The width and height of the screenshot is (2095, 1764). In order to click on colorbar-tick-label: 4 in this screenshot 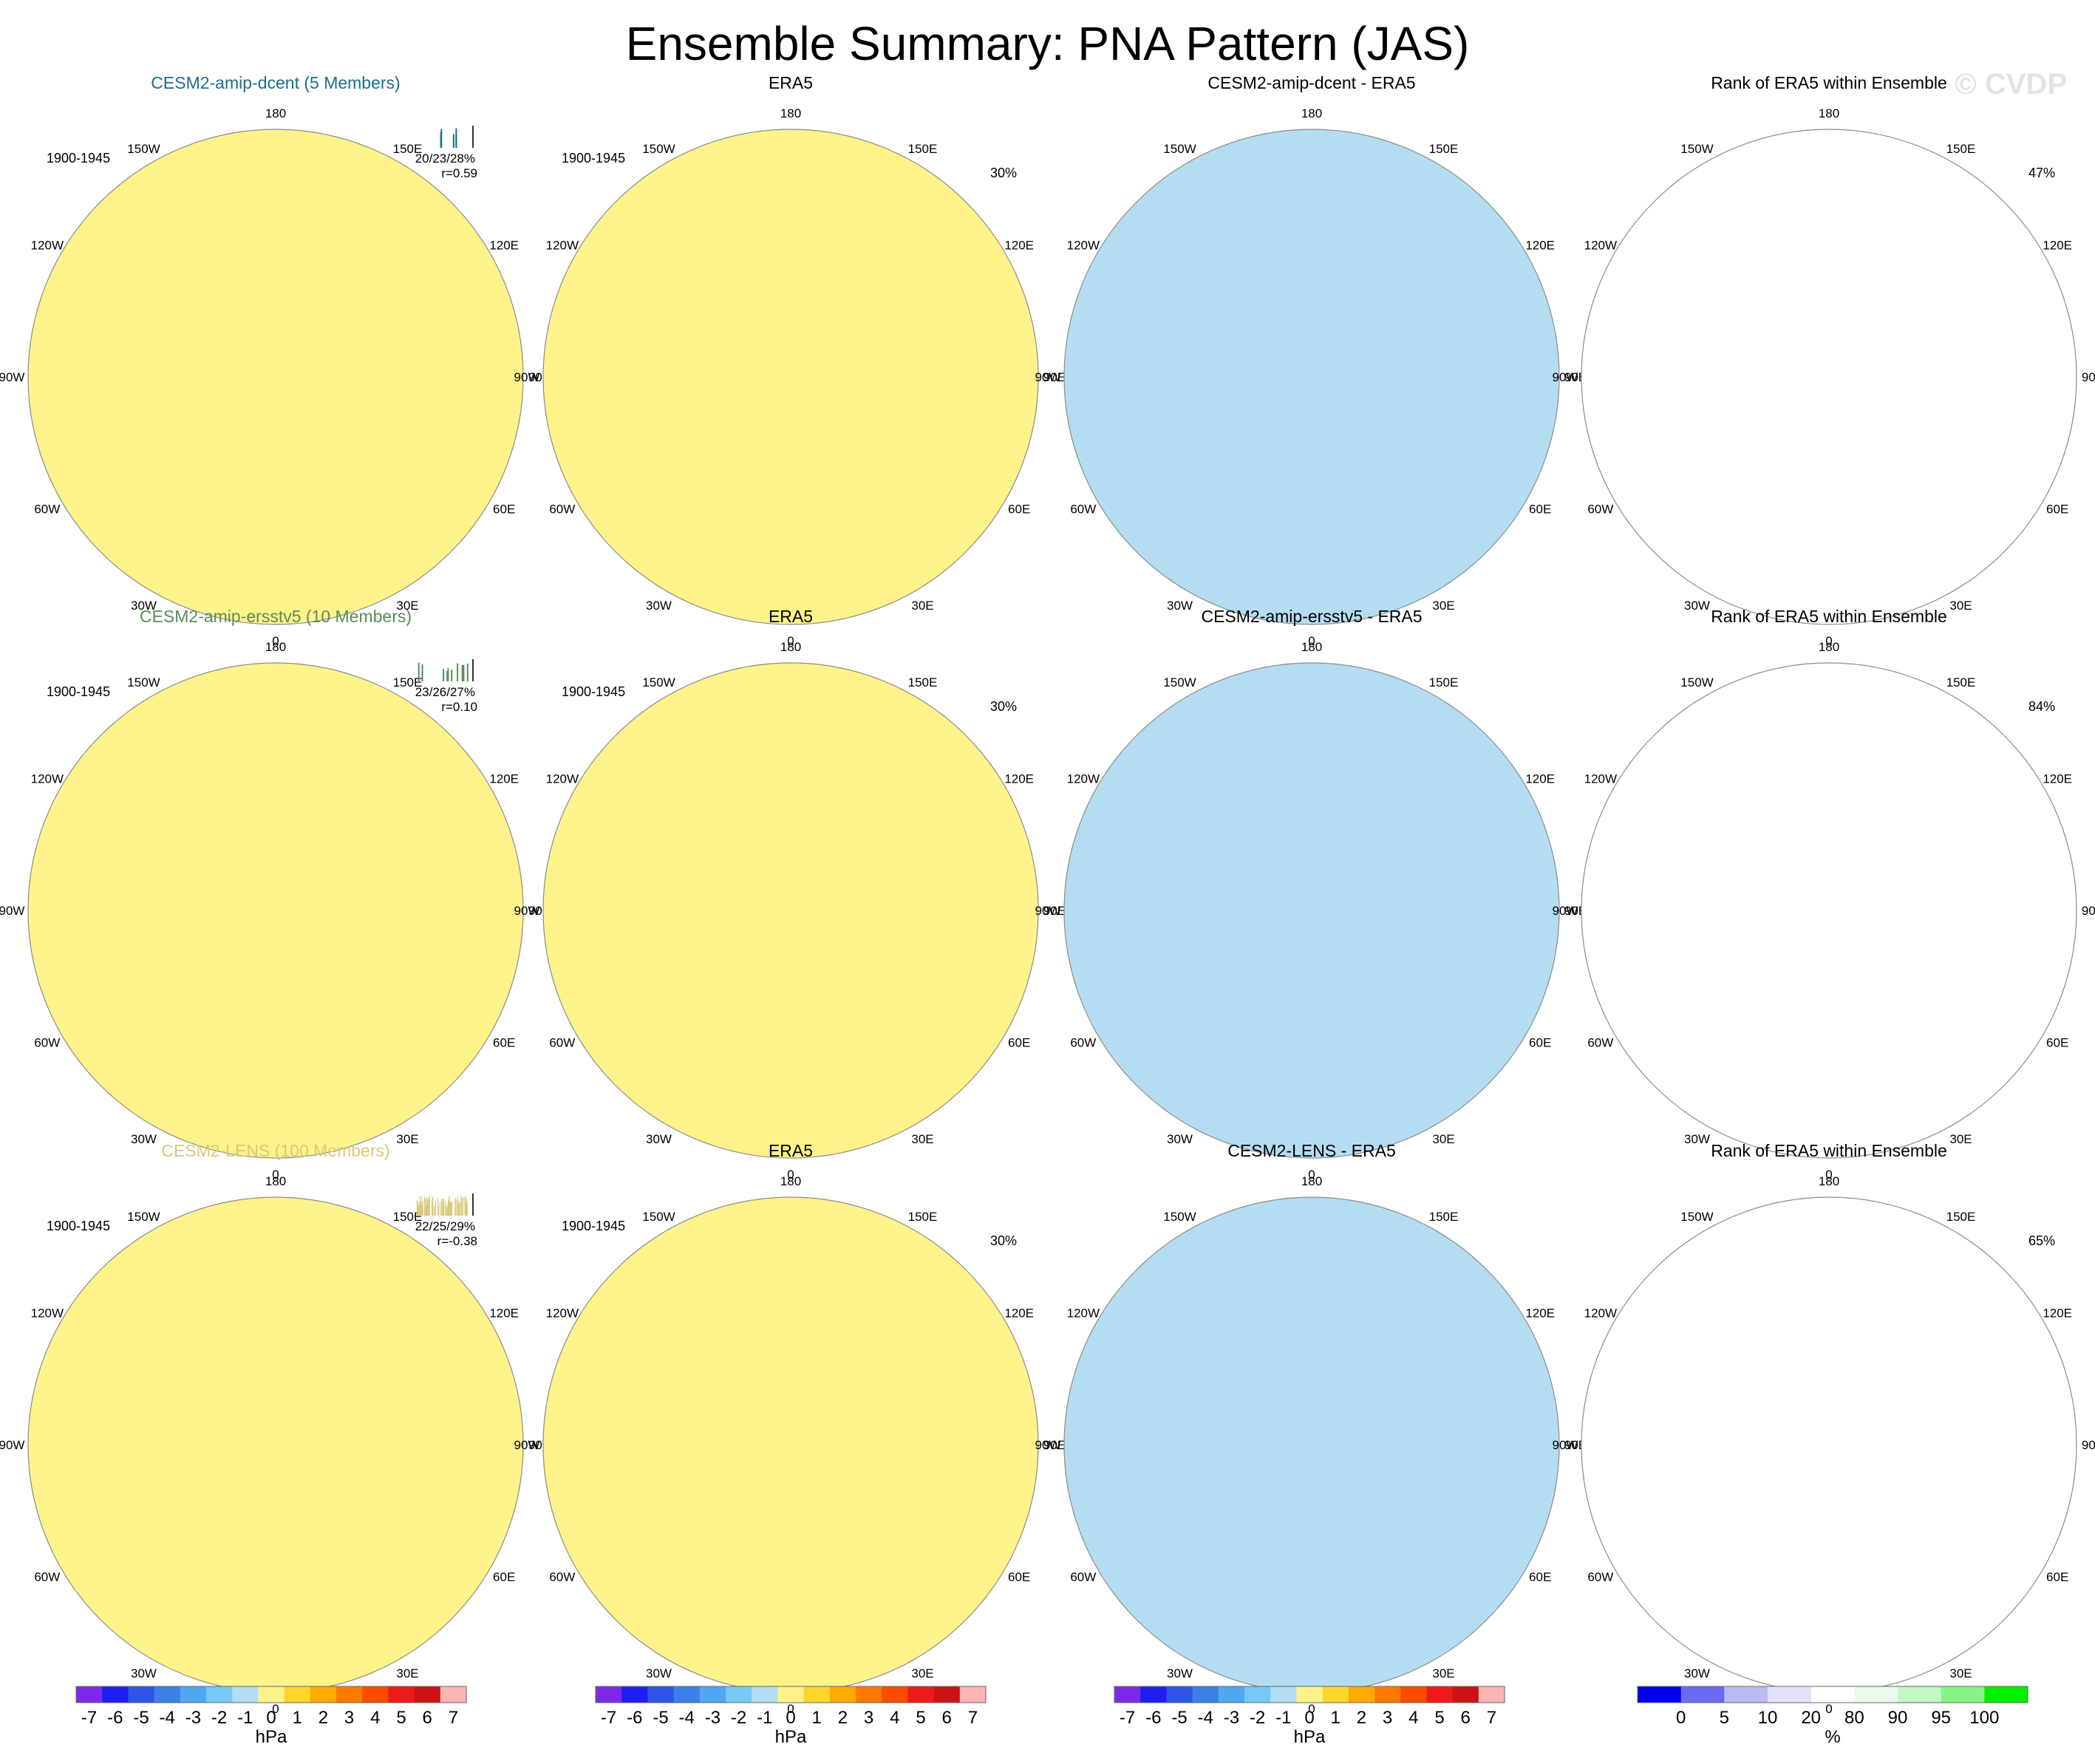, I will do `click(375, 1718)`.